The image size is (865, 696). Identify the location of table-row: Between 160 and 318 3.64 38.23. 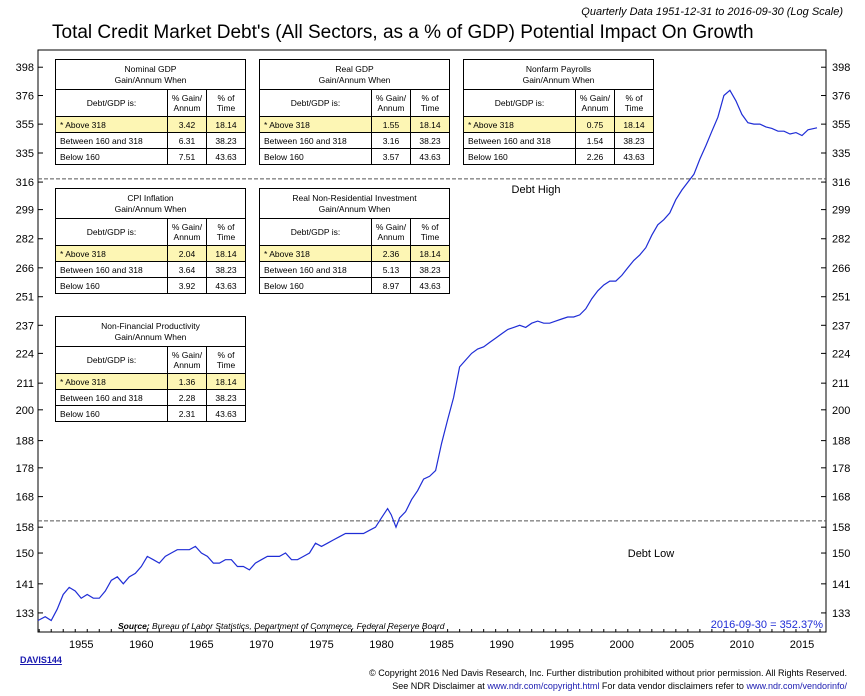
(150, 269).